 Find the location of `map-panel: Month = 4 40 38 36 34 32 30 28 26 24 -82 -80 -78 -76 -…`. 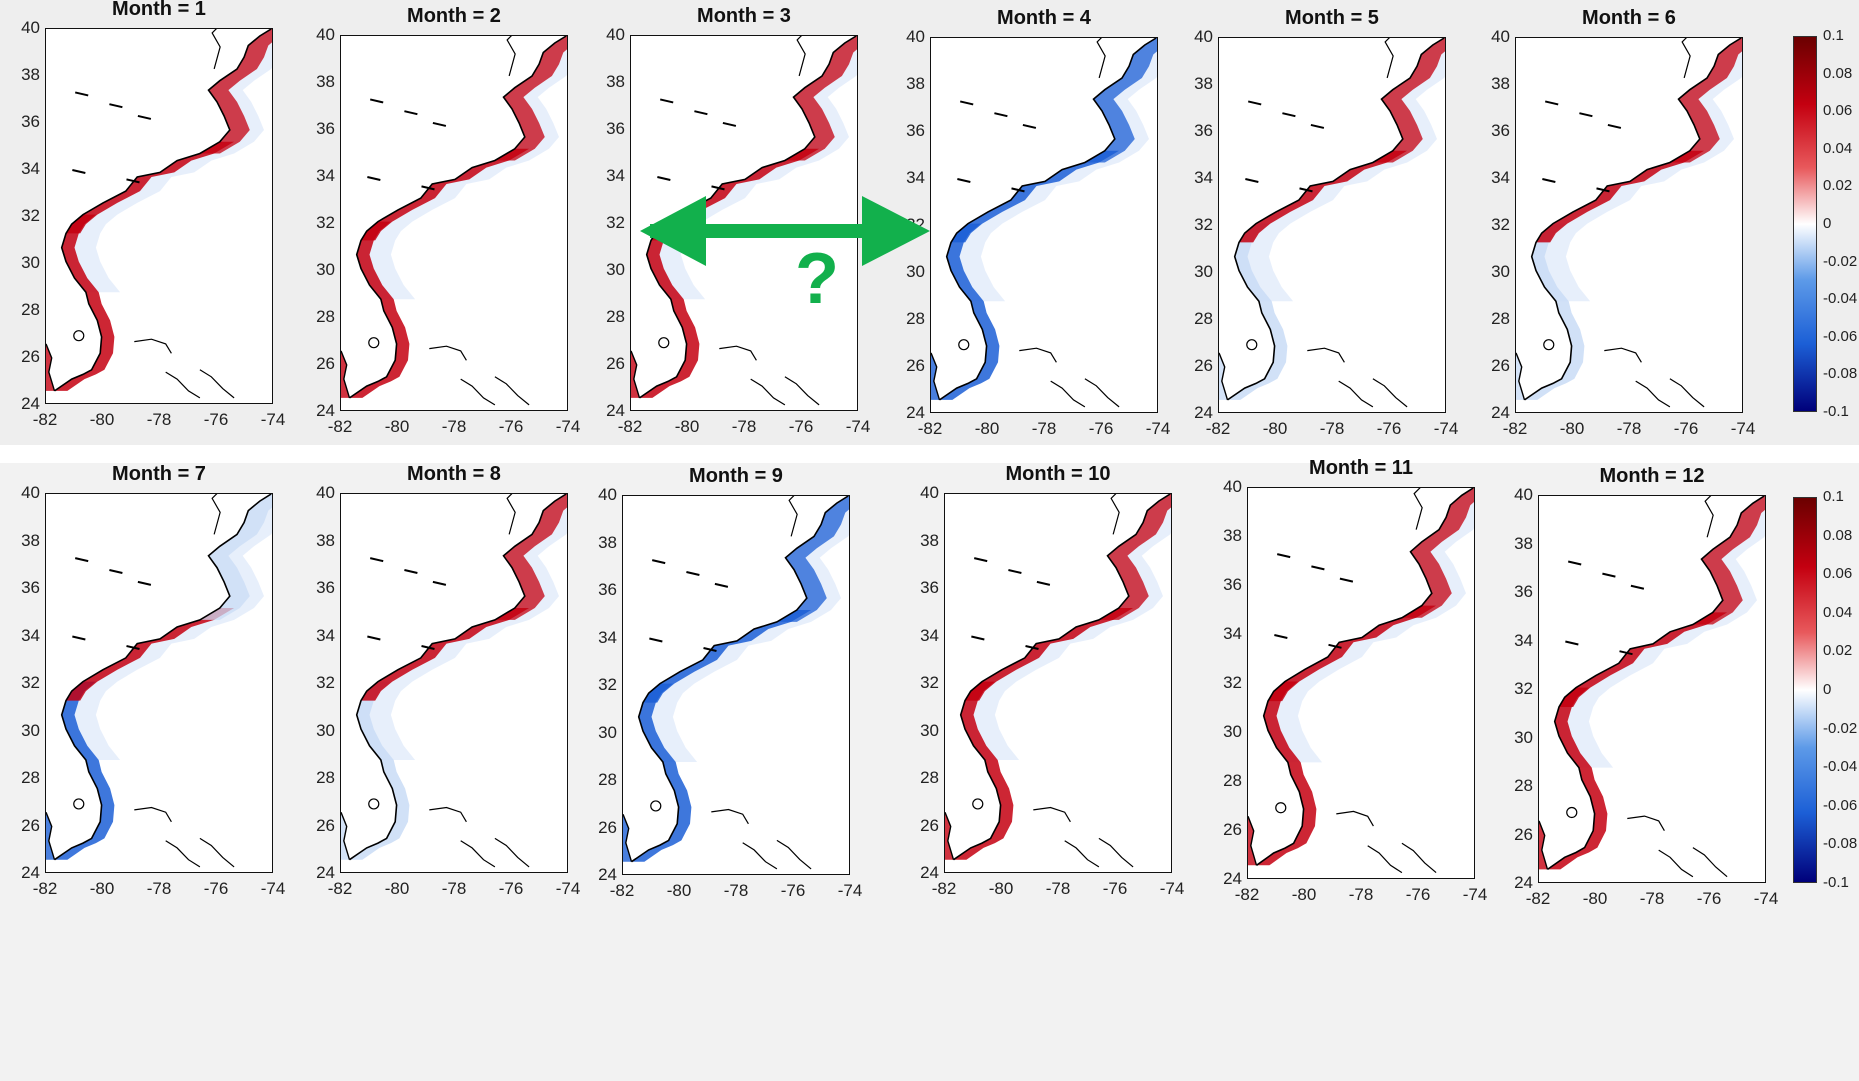

map-panel: Month = 4 40 38 36 34 32 30 28 26 24 -82 -80 -78 -76 -… is located at coordinates (1044, 226).